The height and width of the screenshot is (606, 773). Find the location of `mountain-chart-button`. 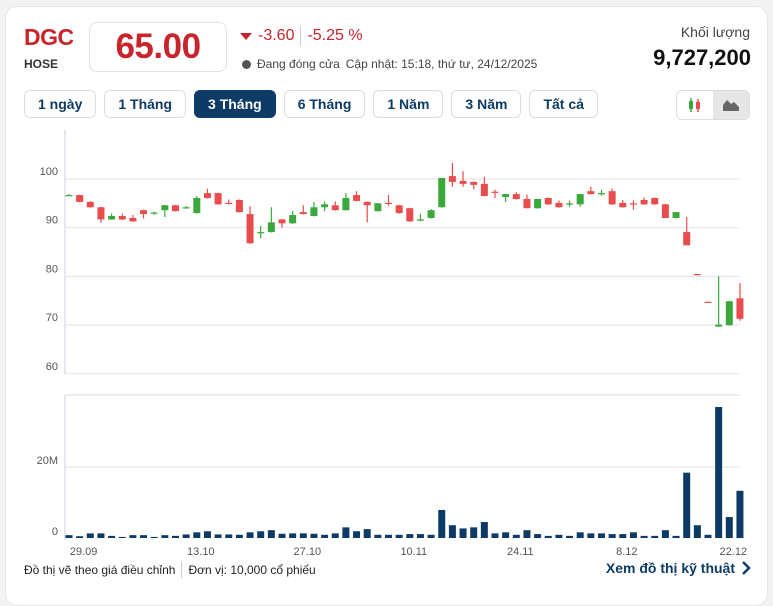

mountain-chart-button is located at coordinates (731, 105).